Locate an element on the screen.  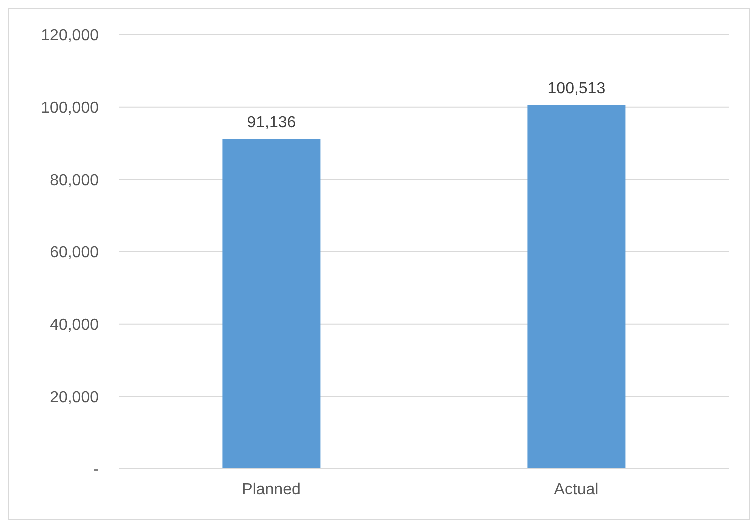
y-tick-label: 120,000 is located at coordinates (70, 36).